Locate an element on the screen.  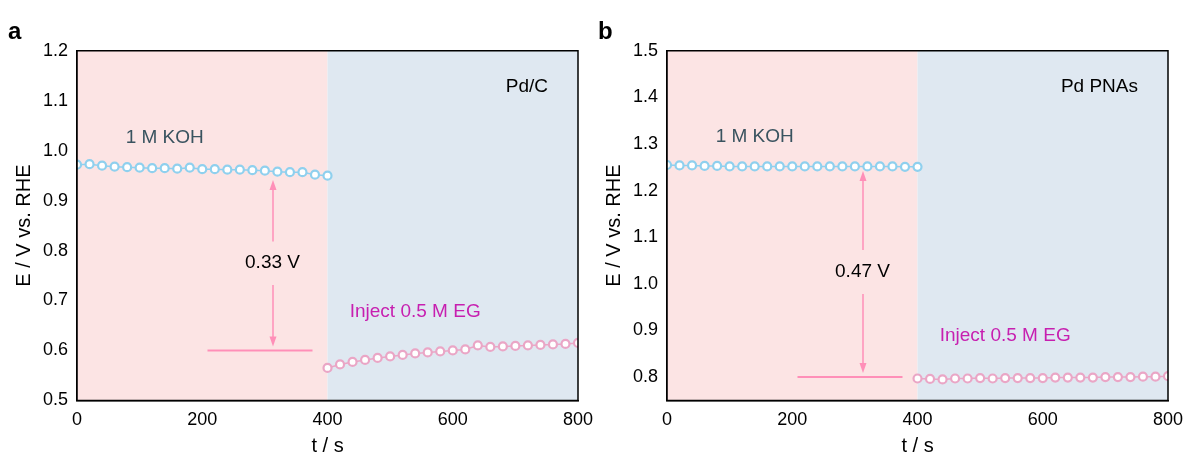
chart-title: b is located at coordinates (605, 31).